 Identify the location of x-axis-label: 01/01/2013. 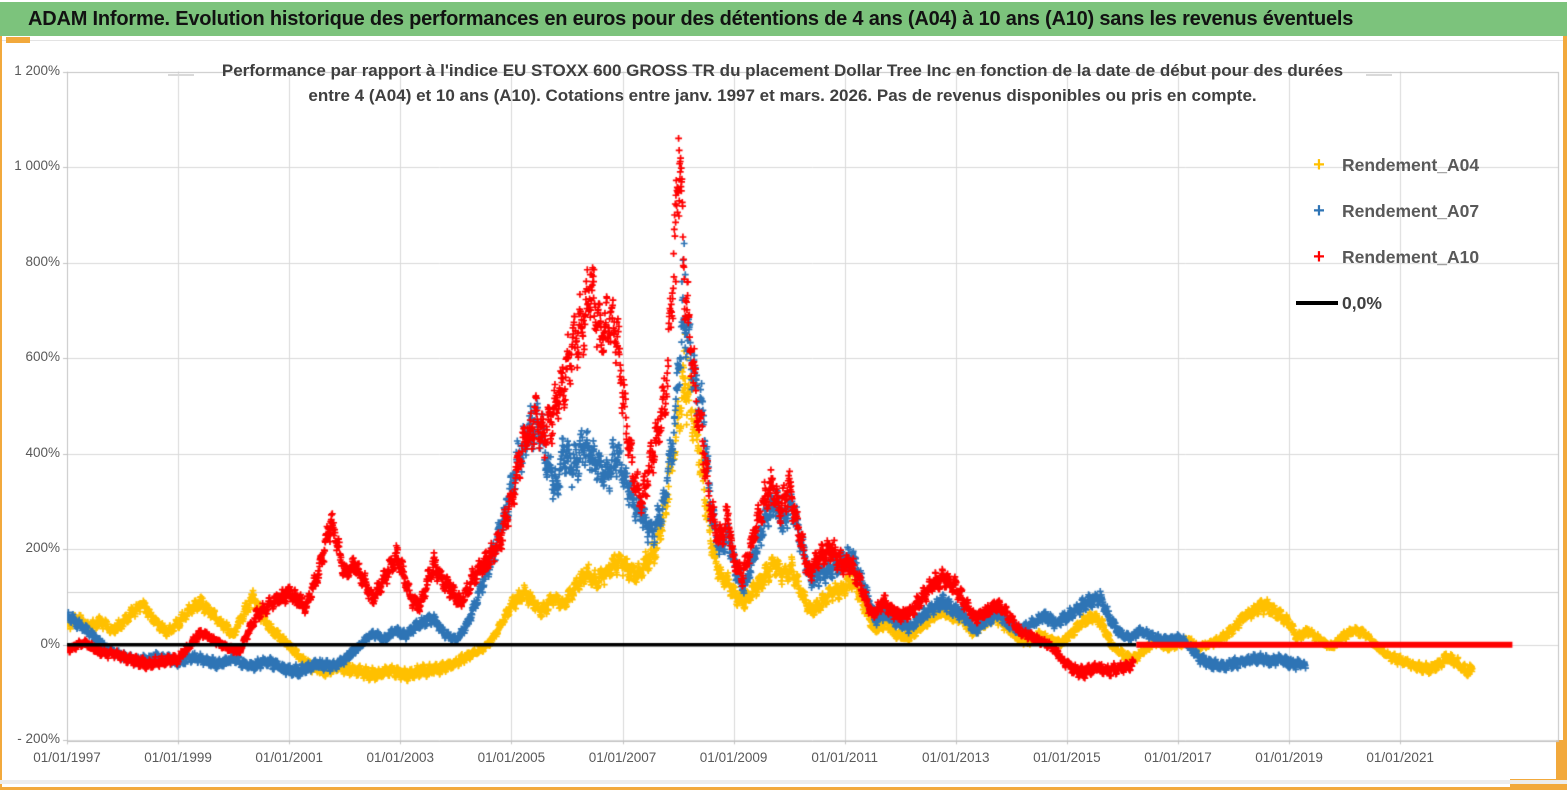
(956, 757).